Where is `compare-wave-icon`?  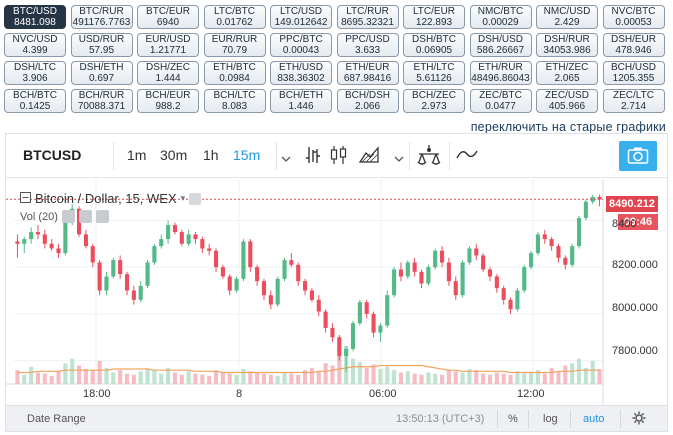
compare-wave-icon is located at coordinates (467, 157).